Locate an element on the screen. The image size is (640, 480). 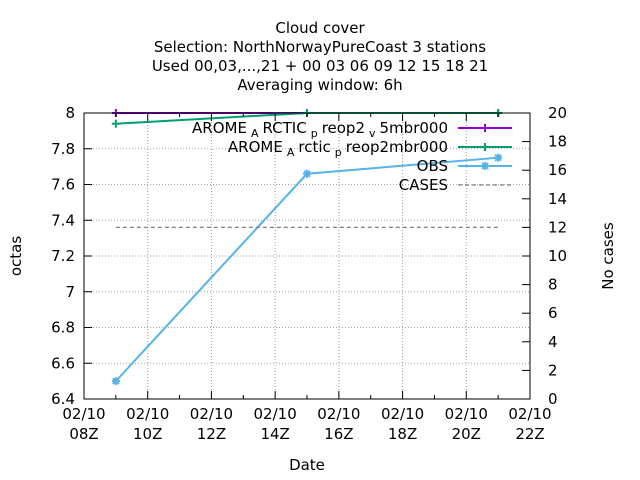
y2-tick-label: 18 is located at coordinates (557, 142).